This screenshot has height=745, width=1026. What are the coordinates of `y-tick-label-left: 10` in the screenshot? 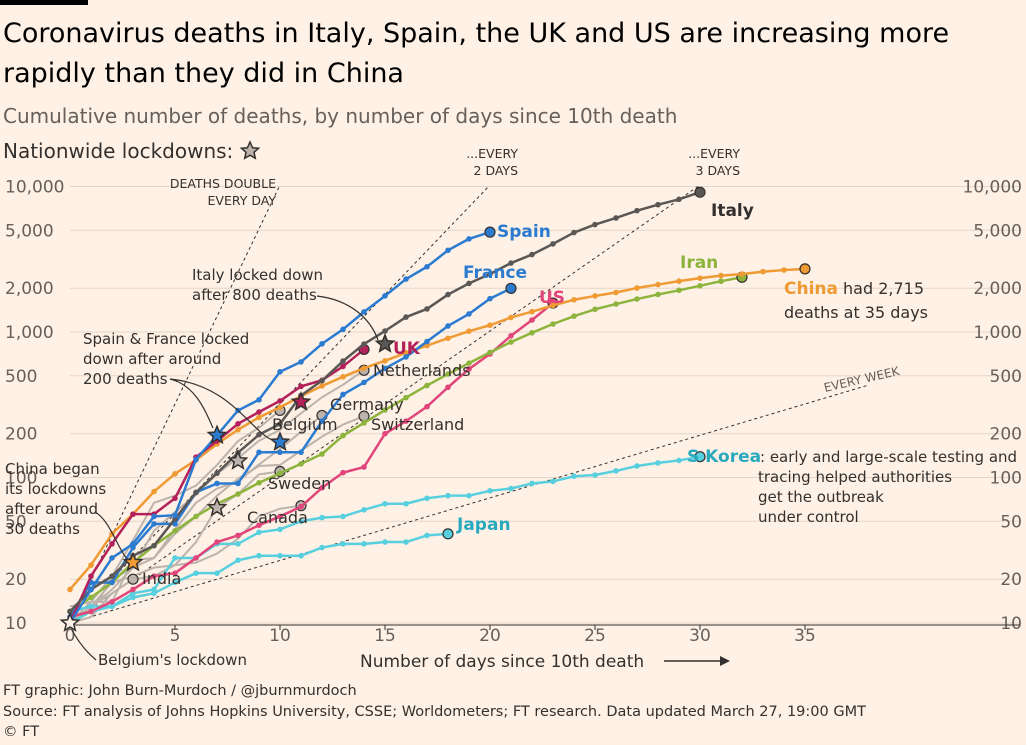 It's located at (16, 624).